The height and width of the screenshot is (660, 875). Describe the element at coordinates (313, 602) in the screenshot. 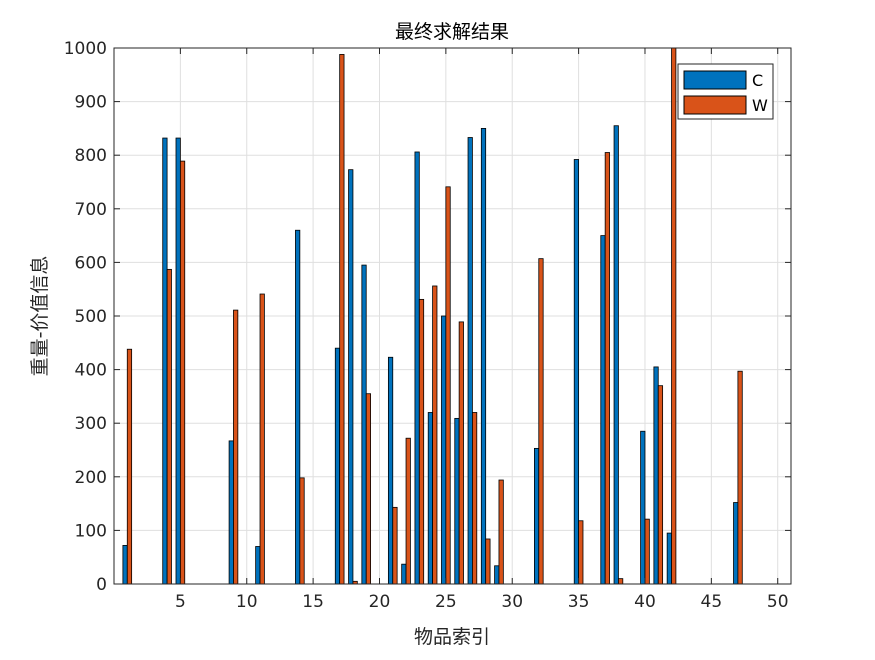

I see `x-tick-label: 15` at that location.